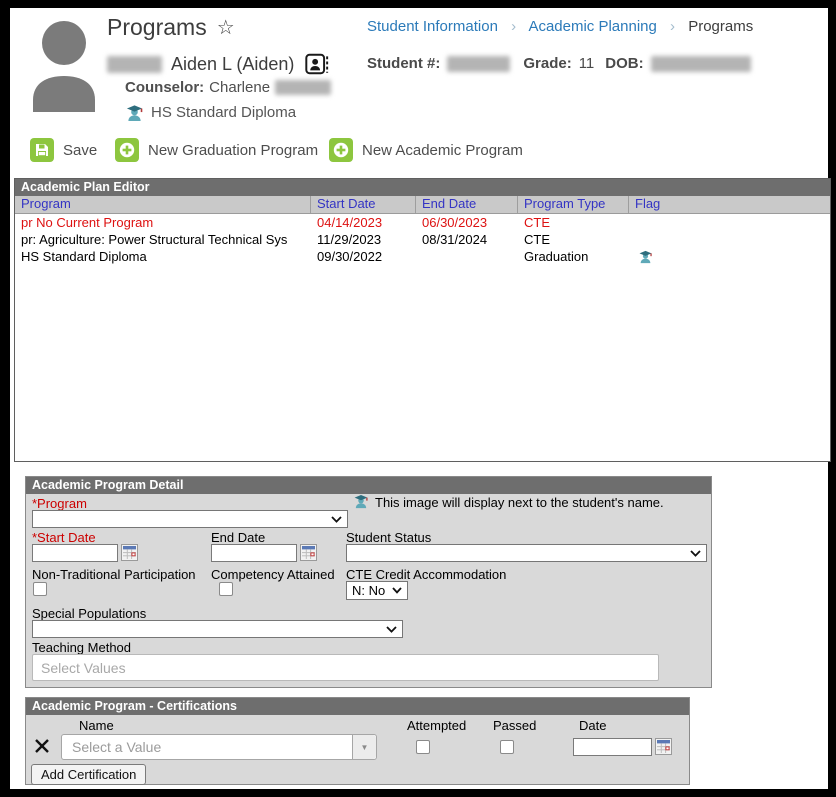 The width and height of the screenshot is (836, 797). I want to click on competency-attained-label: Competency Attained, so click(273, 574).